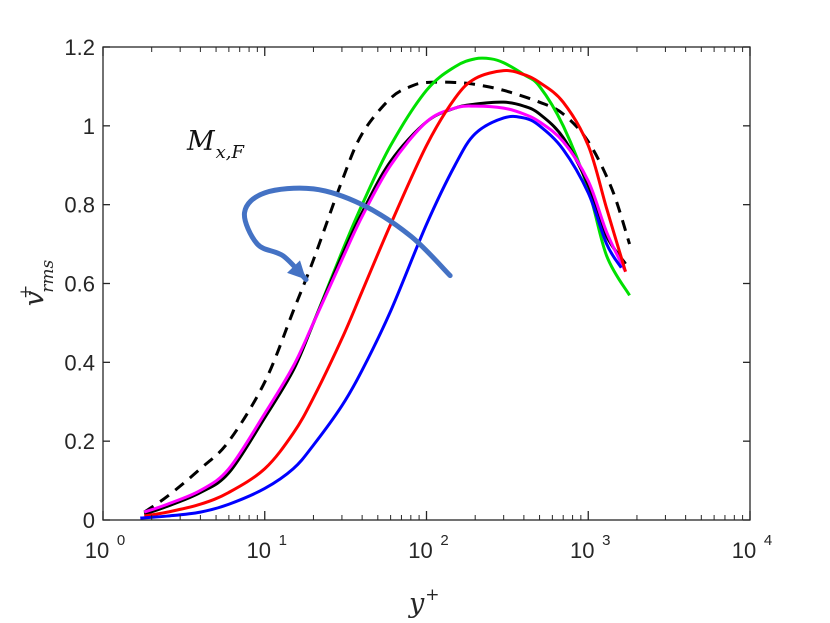 This screenshot has height=623, width=830. I want to click on y-tick-label-4: 0.8, so click(79, 205).